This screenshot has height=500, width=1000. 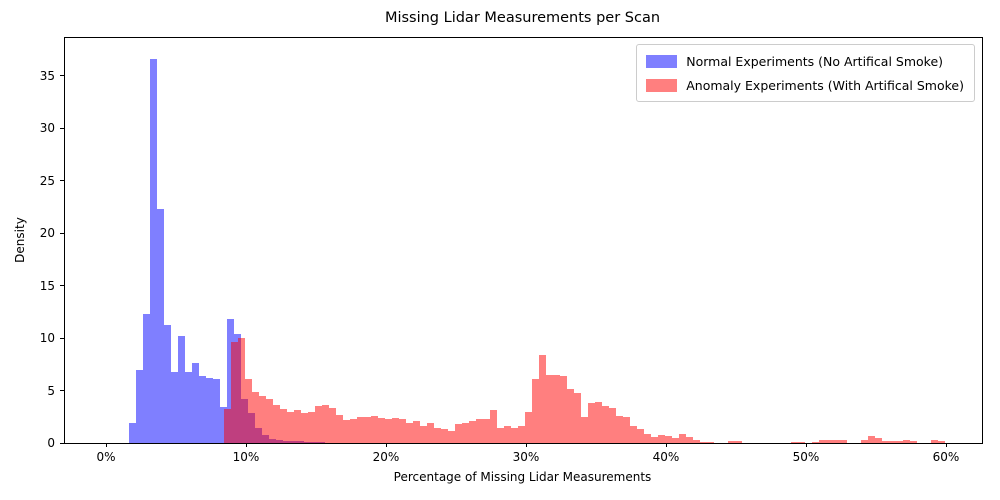 What do you see at coordinates (47, 233) in the screenshot?
I see `y-tick-label: 20` at bounding box center [47, 233].